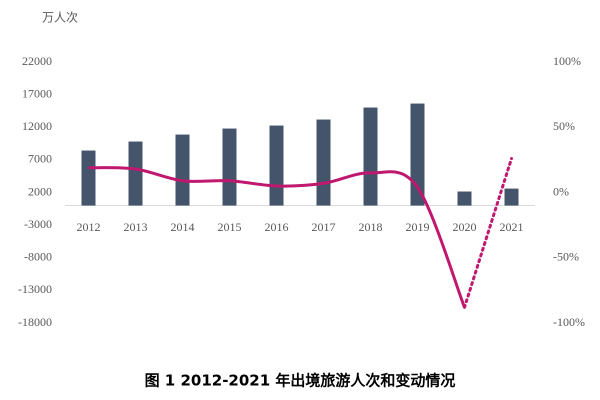  What do you see at coordinates (38, 224) in the screenshot?
I see `y-tick-label: -3000` at bounding box center [38, 224].